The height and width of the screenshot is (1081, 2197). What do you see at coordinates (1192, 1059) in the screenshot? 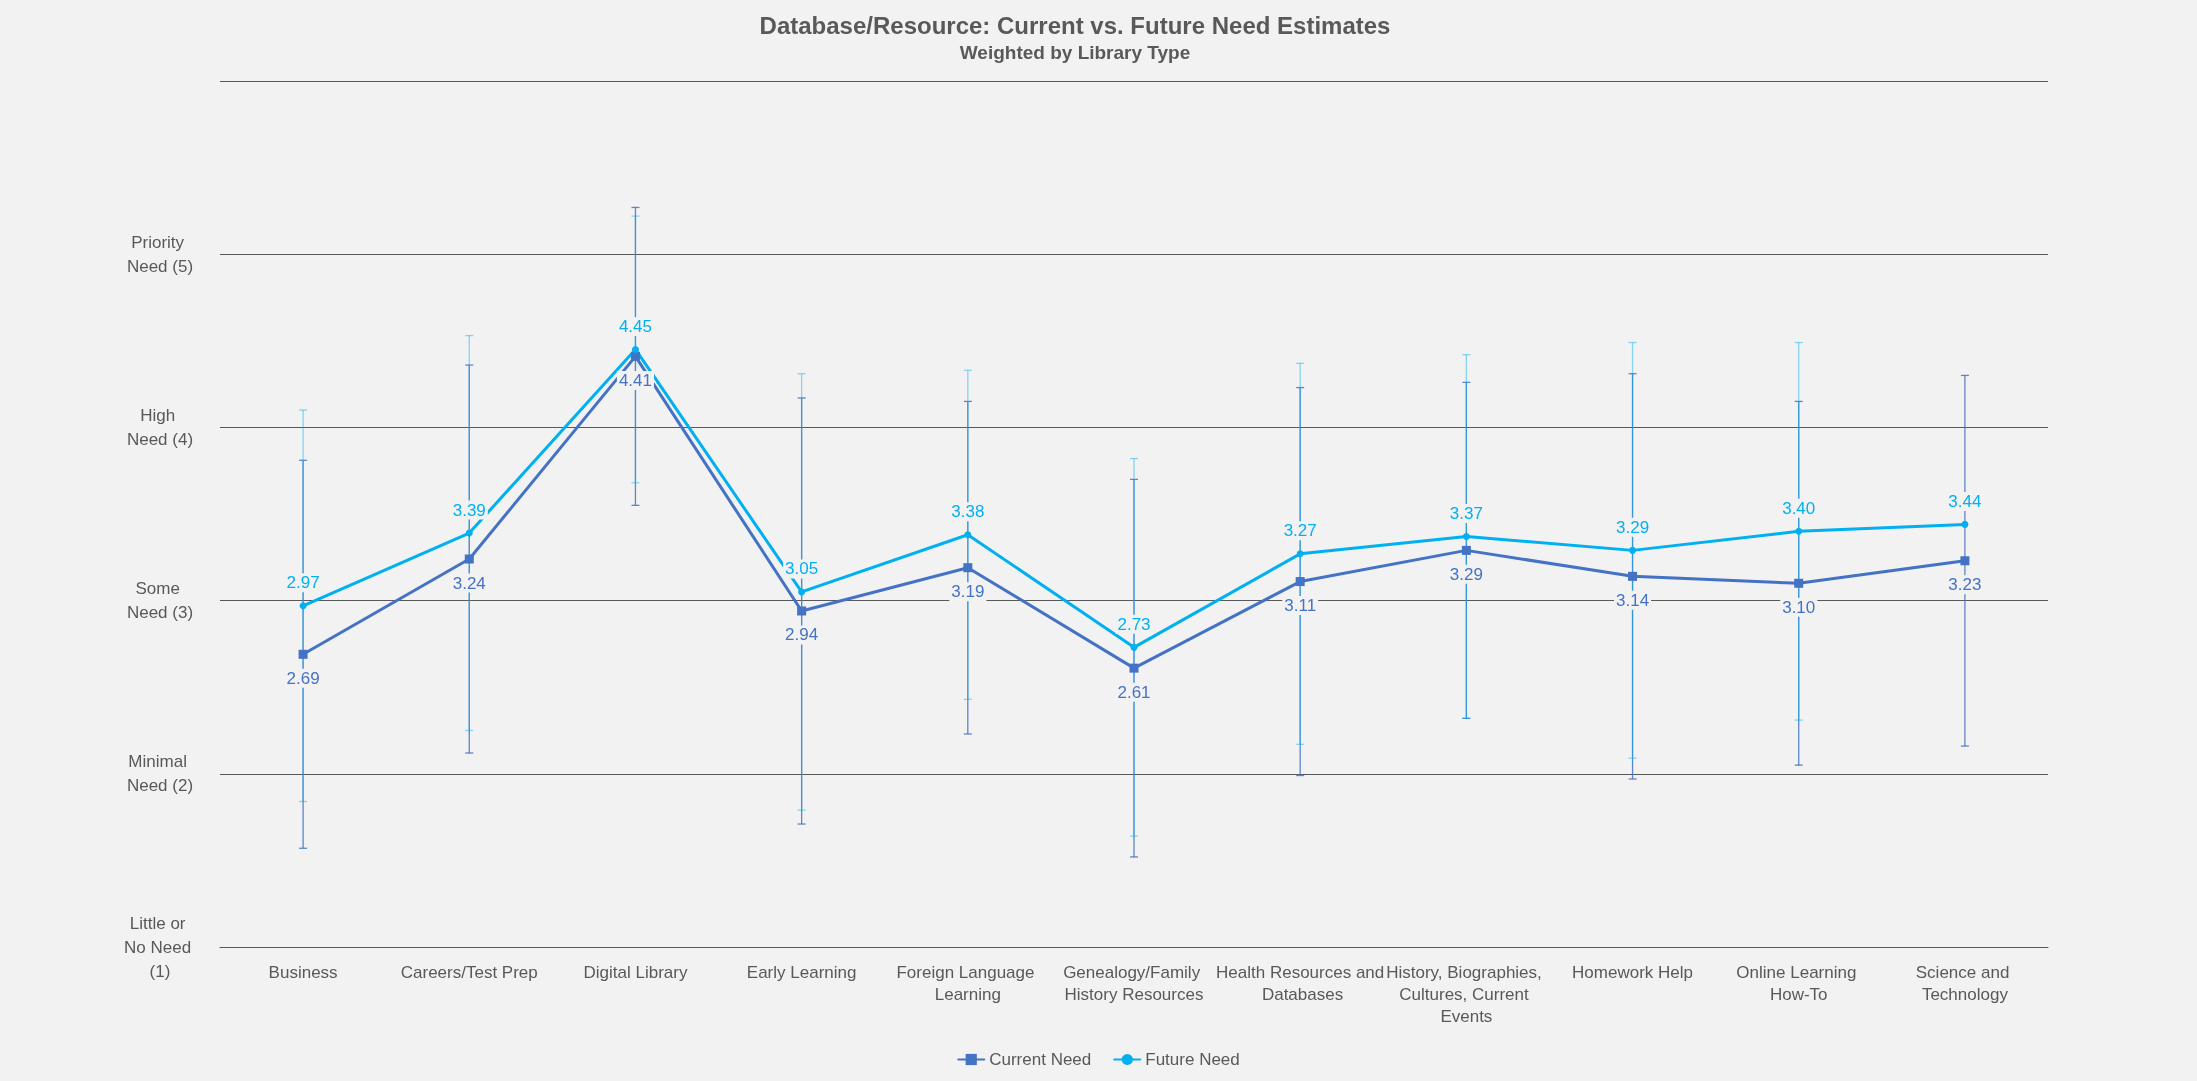
I see `legend-label: Future Need` at bounding box center [1192, 1059].